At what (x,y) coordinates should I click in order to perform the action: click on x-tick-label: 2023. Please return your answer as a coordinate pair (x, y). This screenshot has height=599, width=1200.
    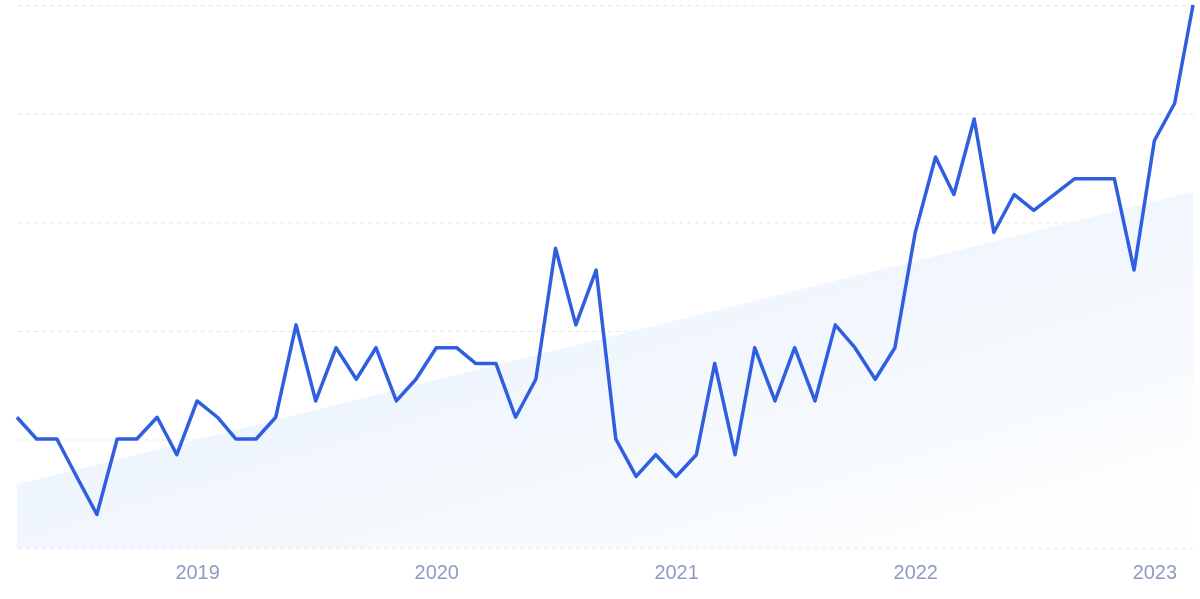
    Looking at the image, I should click on (1155, 571).